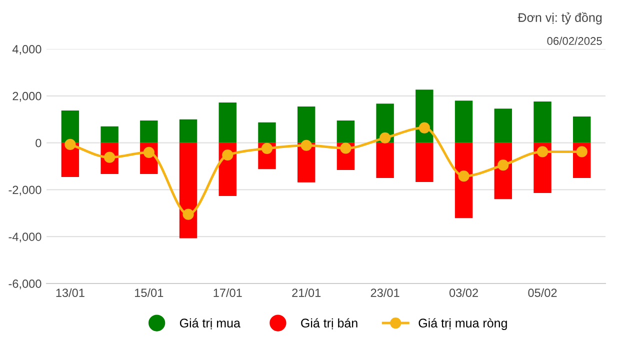 This screenshot has height=350, width=621. Describe the element at coordinates (25, 191) in the screenshot. I see `y-tick-label: -2,000` at that location.